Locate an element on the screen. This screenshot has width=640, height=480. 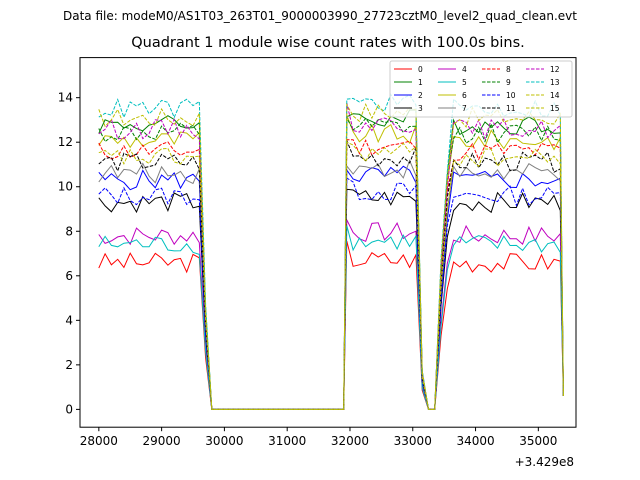
legend-label-8: 8 is located at coordinates (508, 69).